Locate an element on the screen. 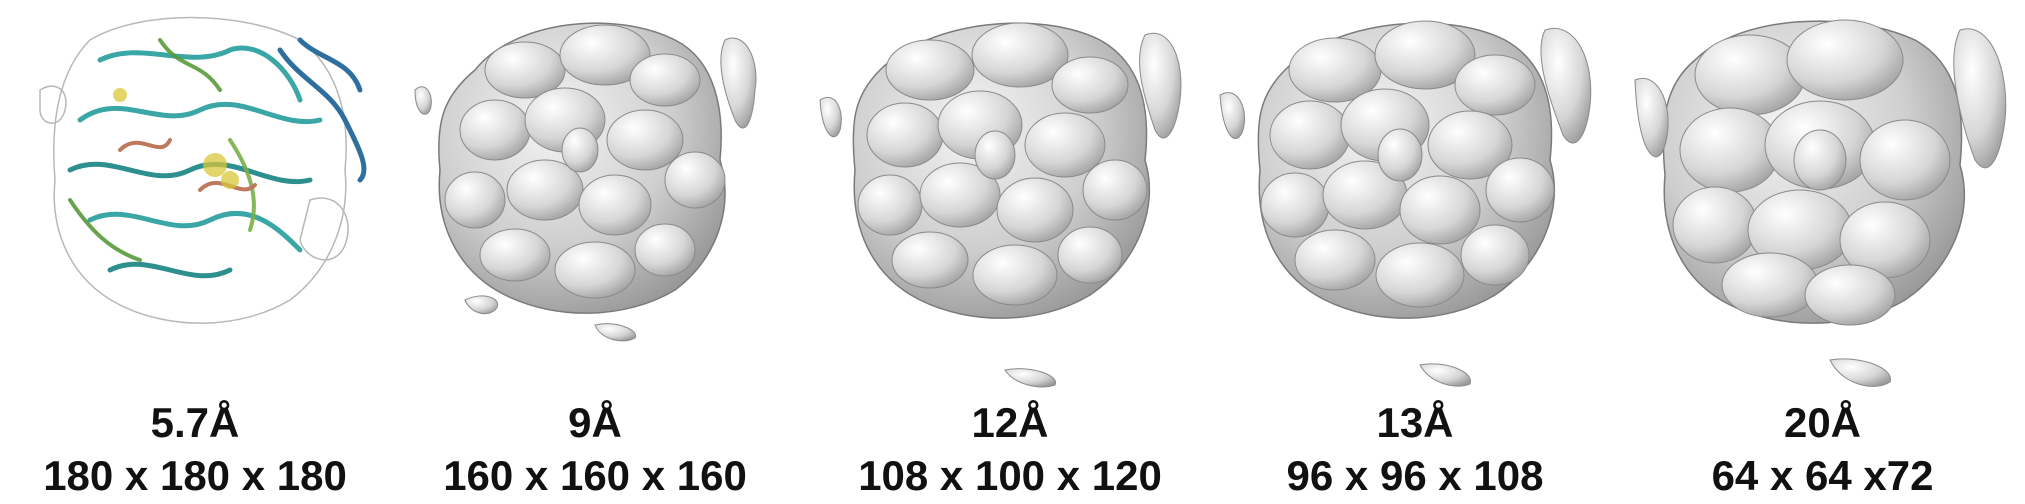 This screenshot has height=504, width=2025. resolution-label: 13Å is located at coordinates (1415, 422).